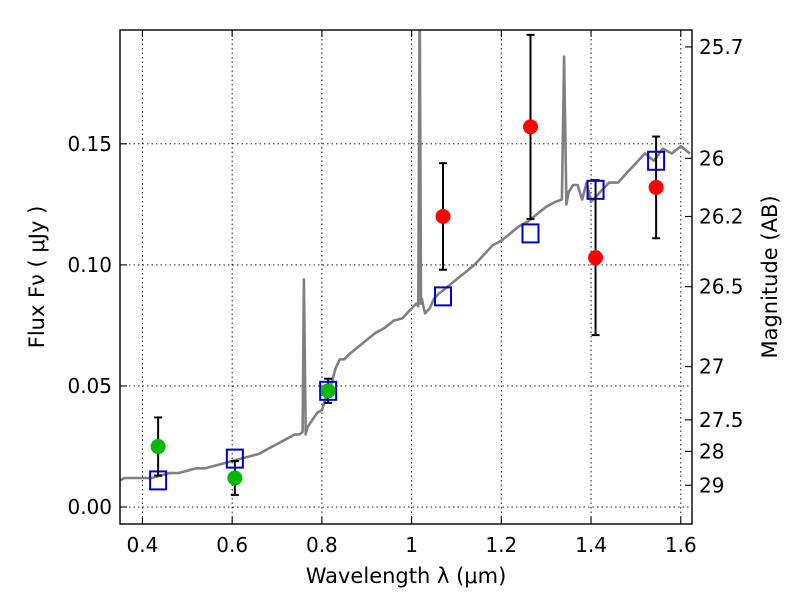 This screenshot has width=800, height=600. I want to click on y-tick-label: 0.10, so click(89, 265).